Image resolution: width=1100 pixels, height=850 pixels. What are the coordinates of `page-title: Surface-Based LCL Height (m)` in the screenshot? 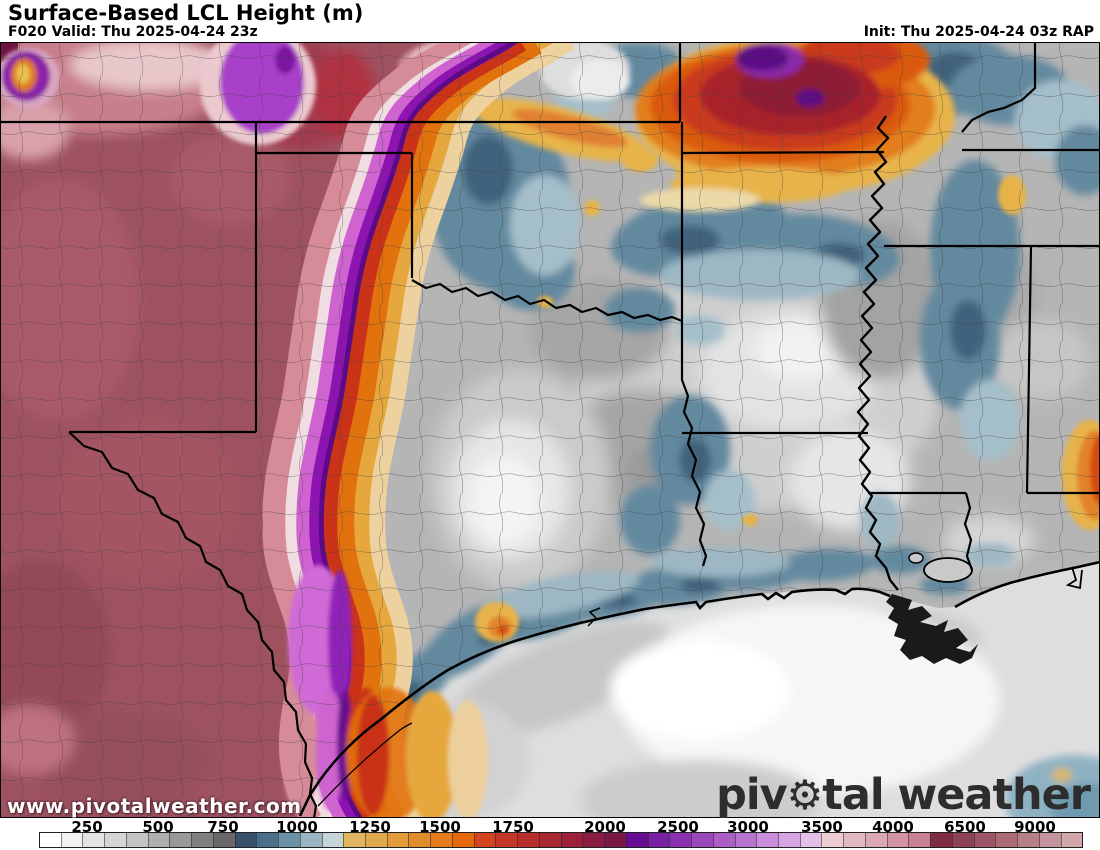 It's located at (186, 13).